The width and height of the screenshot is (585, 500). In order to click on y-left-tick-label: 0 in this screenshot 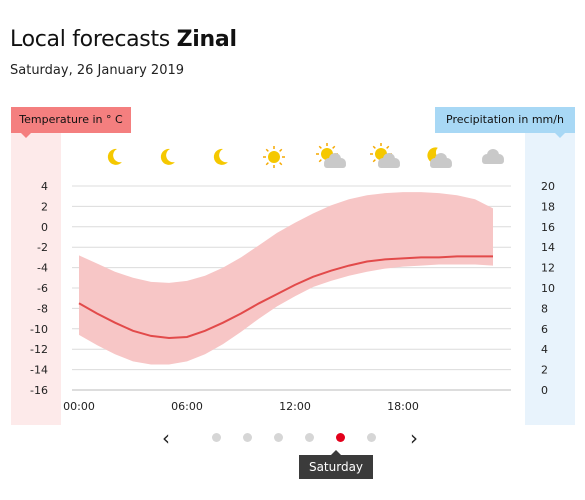, I will do `click(44, 227)`.